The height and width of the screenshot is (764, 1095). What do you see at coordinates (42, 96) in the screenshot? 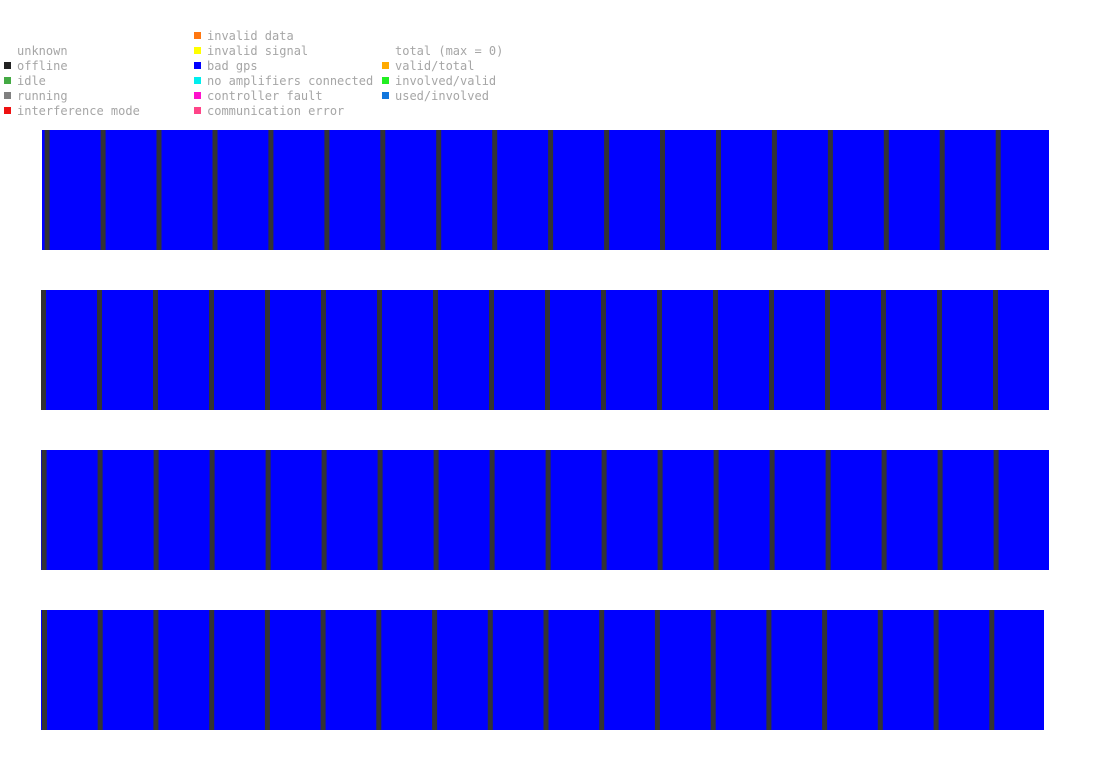
I see `legend-label: running` at bounding box center [42, 96].